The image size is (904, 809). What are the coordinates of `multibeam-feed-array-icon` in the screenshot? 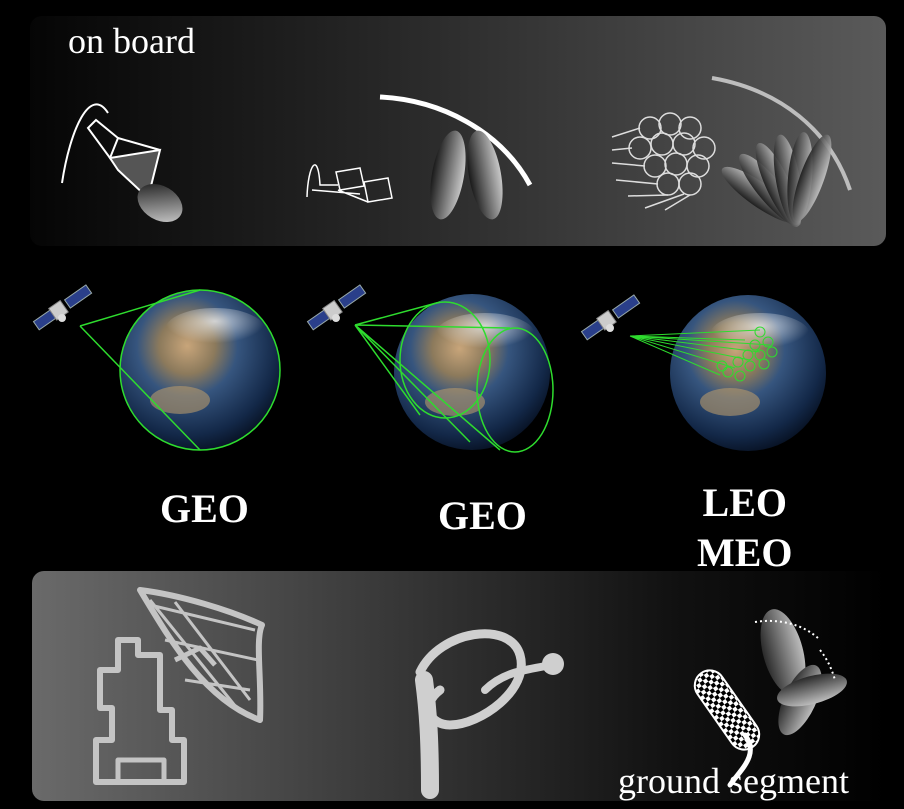 It's located at (731, 143).